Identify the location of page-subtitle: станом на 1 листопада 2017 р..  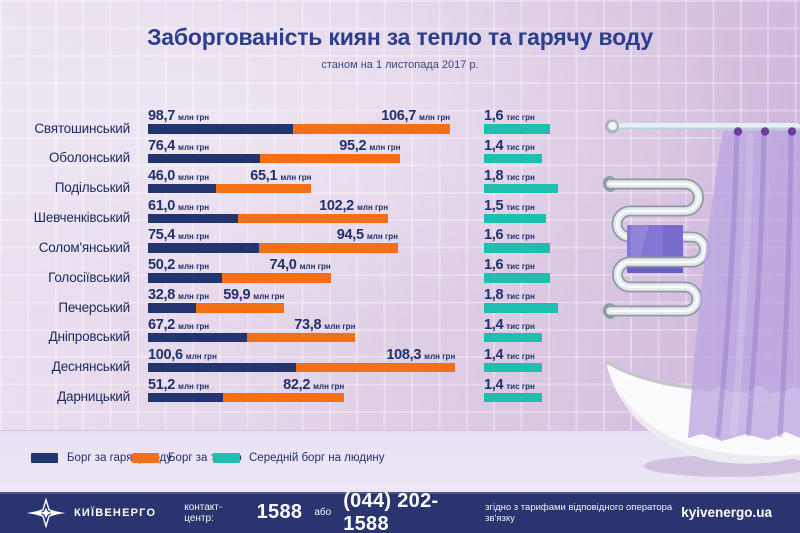
(400, 65).